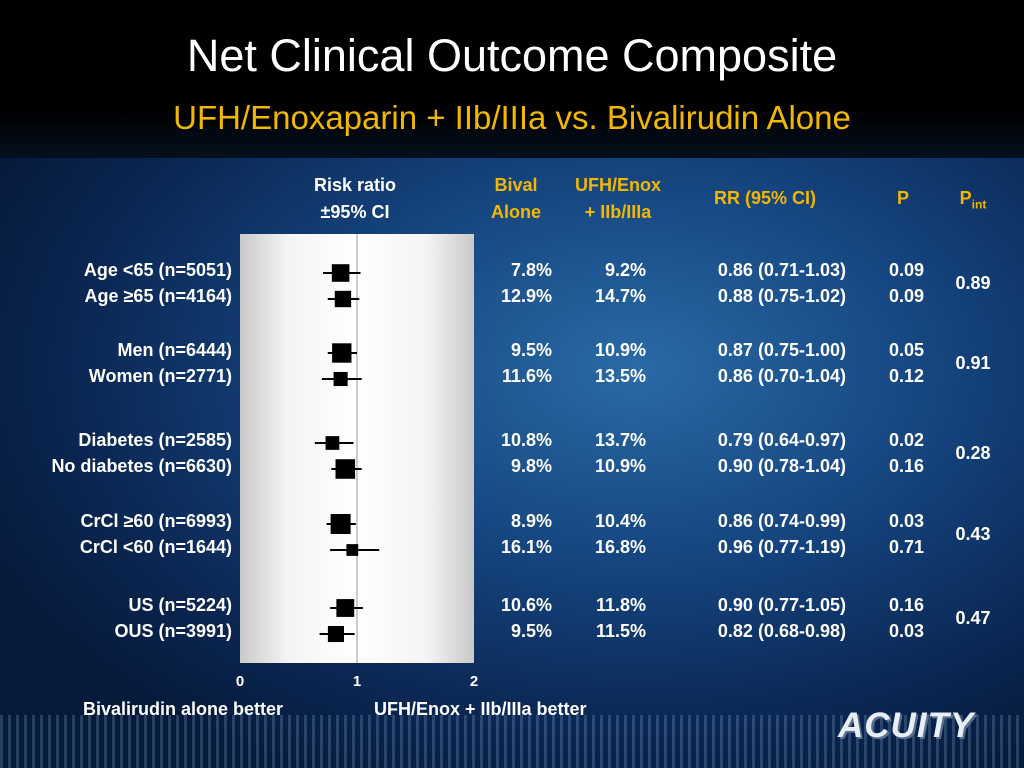  Describe the element at coordinates (516, 185) in the screenshot. I see `bival-header-line1: Bival` at that location.